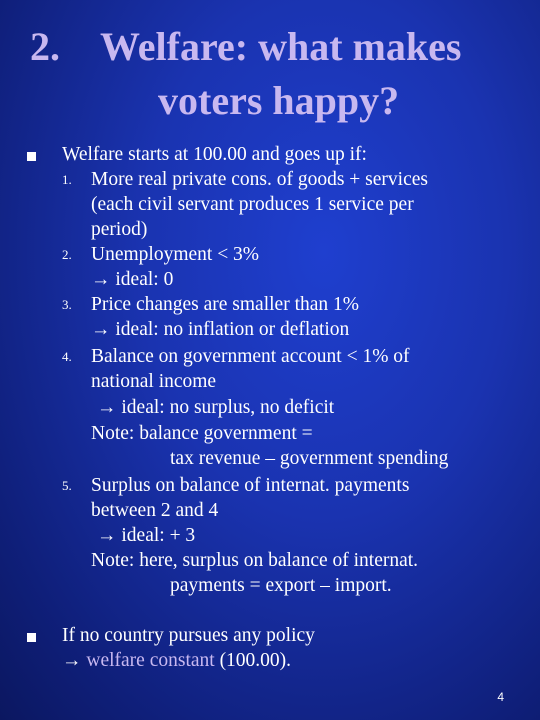 The width and height of the screenshot is (540, 720). Describe the element at coordinates (154, 381) in the screenshot. I see `list-item-line: national income` at that location.